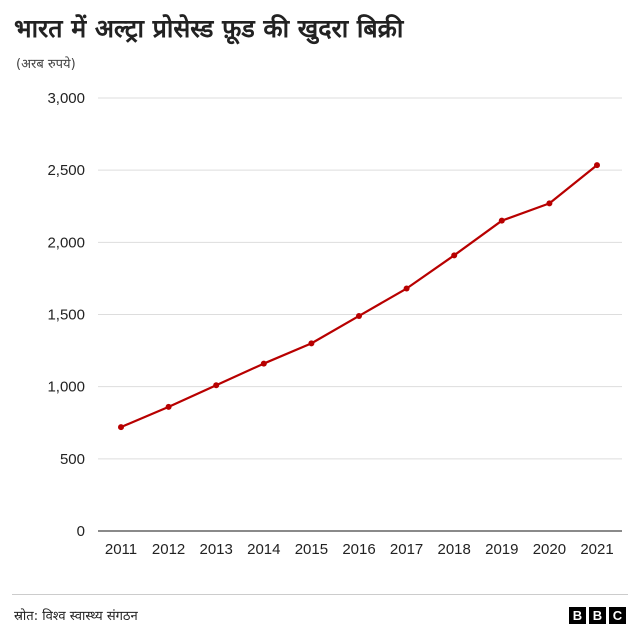 The image size is (640, 640). Describe the element at coordinates (454, 549) in the screenshot. I see `x-tick-label: 2018` at that location.